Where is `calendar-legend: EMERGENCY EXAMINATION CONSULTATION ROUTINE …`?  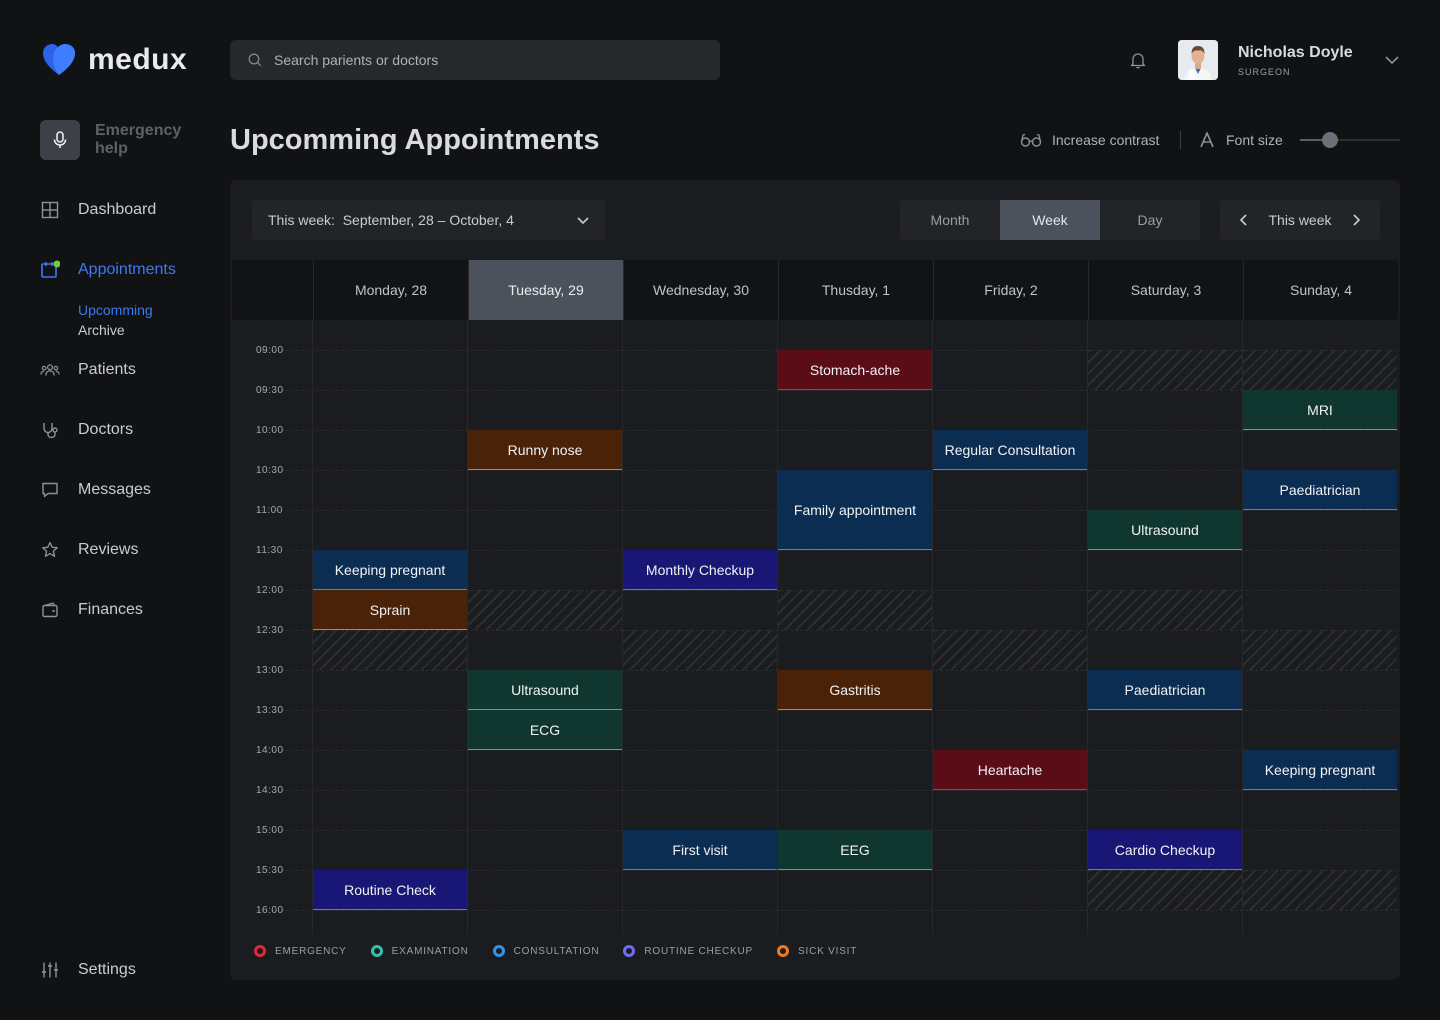 calendar-legend: EMERGENCY EXAMINATION CONSULTATION ROUTINE … is located at coordinates (567, 951).